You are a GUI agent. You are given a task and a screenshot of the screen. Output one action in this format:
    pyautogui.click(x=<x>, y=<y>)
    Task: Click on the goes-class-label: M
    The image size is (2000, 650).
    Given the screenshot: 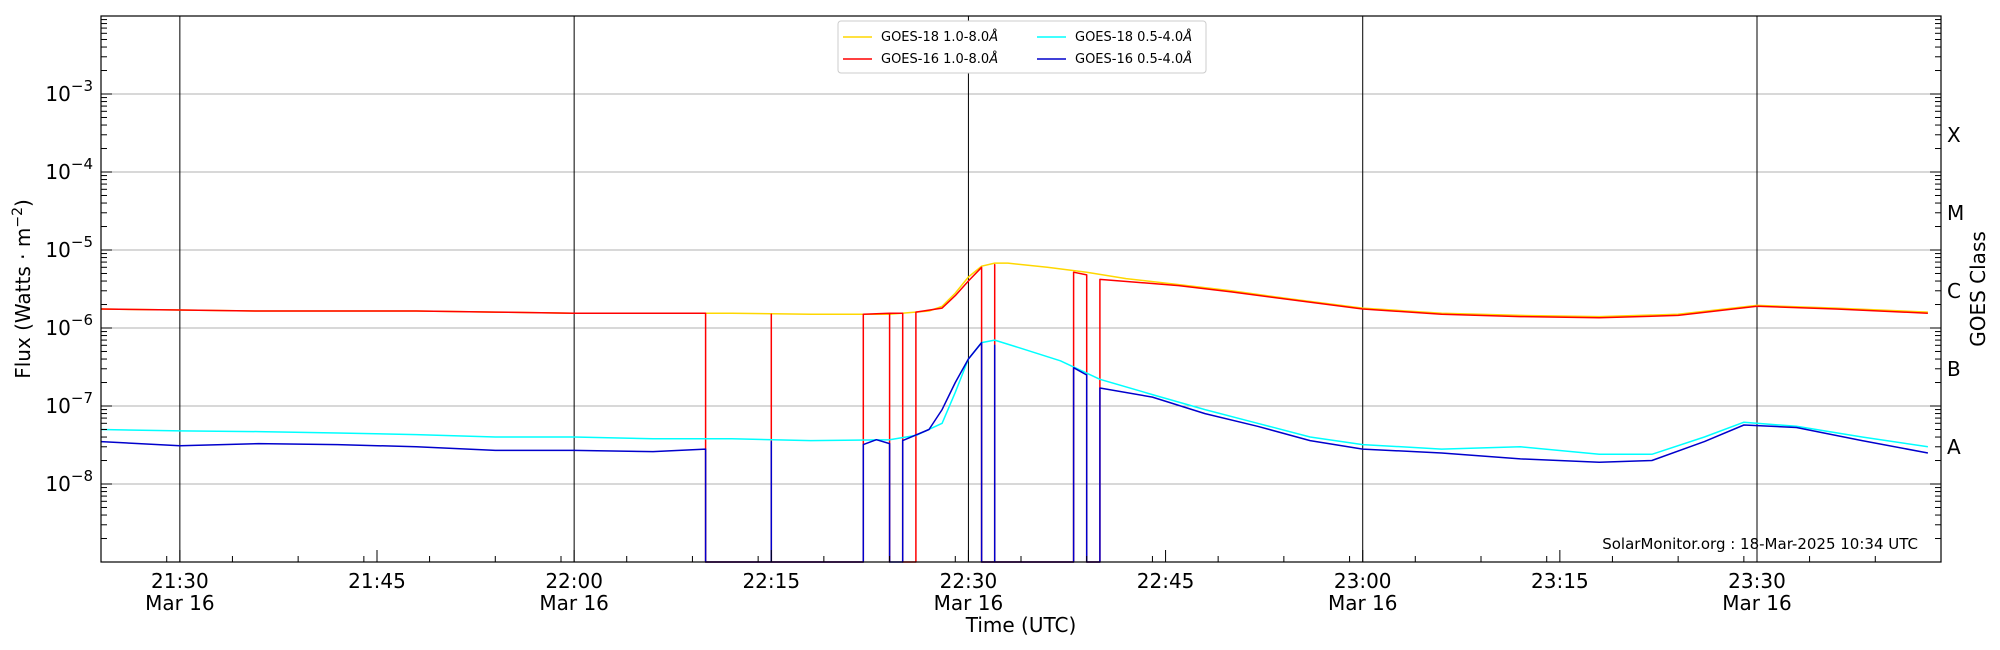 What is the action you would take?
    pyautogui.click(x=1955, y=213)
    